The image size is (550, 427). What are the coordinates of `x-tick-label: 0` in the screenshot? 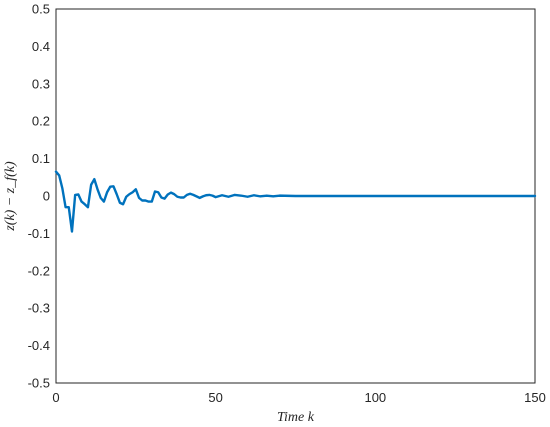 It's located at (55, 397).